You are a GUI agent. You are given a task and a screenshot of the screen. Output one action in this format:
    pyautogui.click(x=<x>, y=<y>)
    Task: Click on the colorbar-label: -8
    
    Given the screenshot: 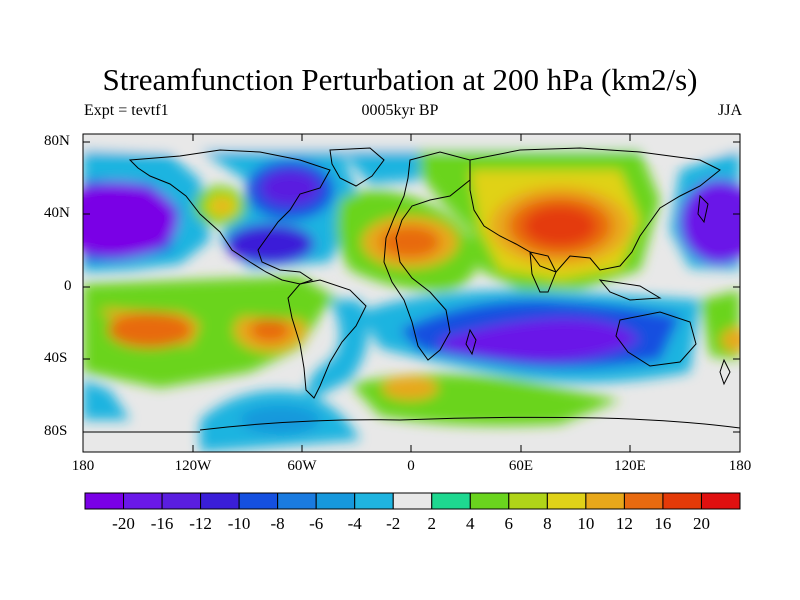 What is the action you would take?
    pyautogui.click(x=277, y=523)
    